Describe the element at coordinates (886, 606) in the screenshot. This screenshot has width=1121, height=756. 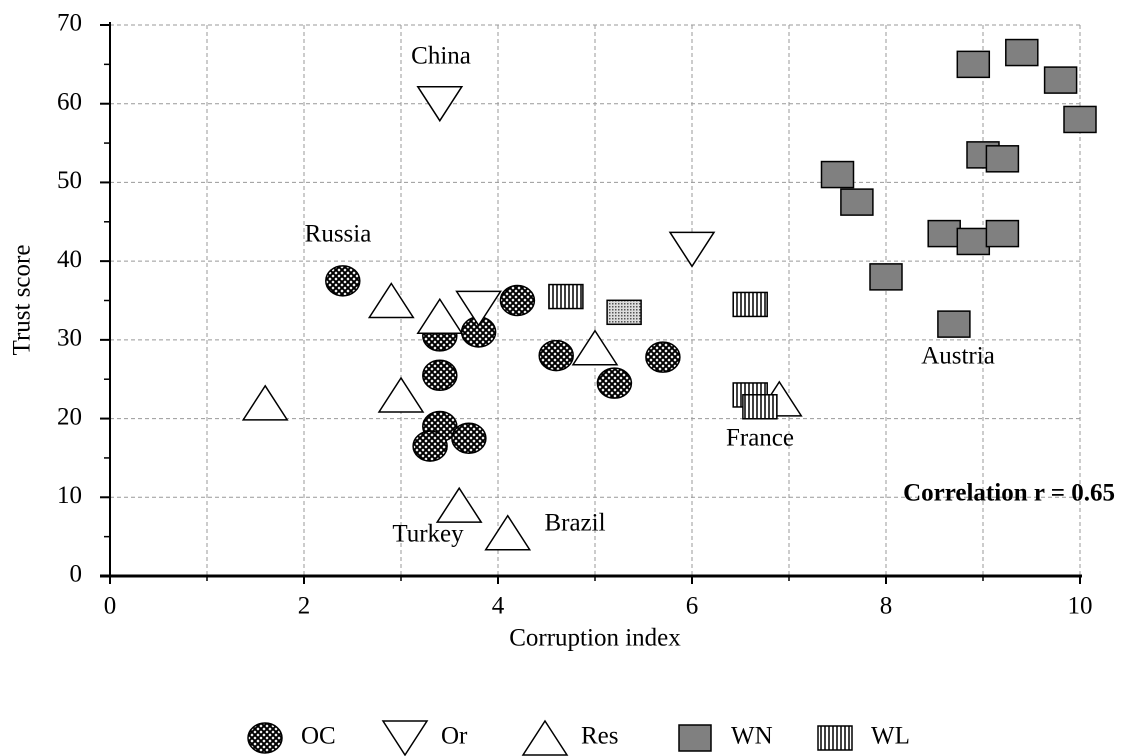
I see `x-tick-label: 8` at that location.